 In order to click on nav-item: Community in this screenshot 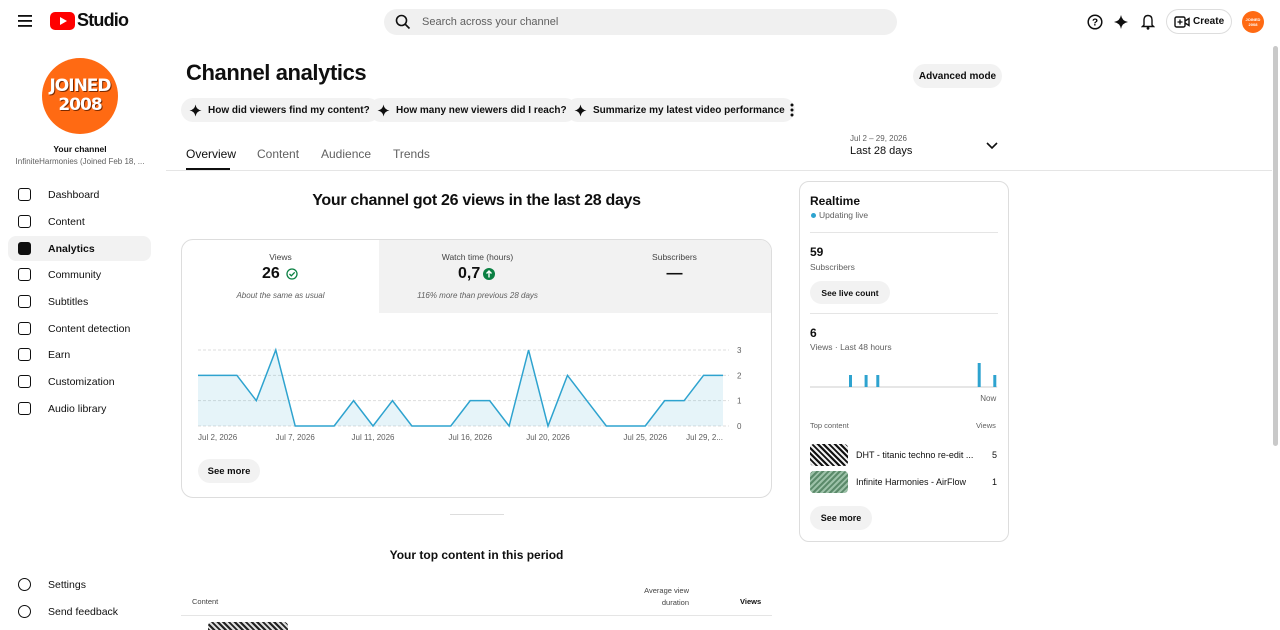, I will do `click(79, 274)`.